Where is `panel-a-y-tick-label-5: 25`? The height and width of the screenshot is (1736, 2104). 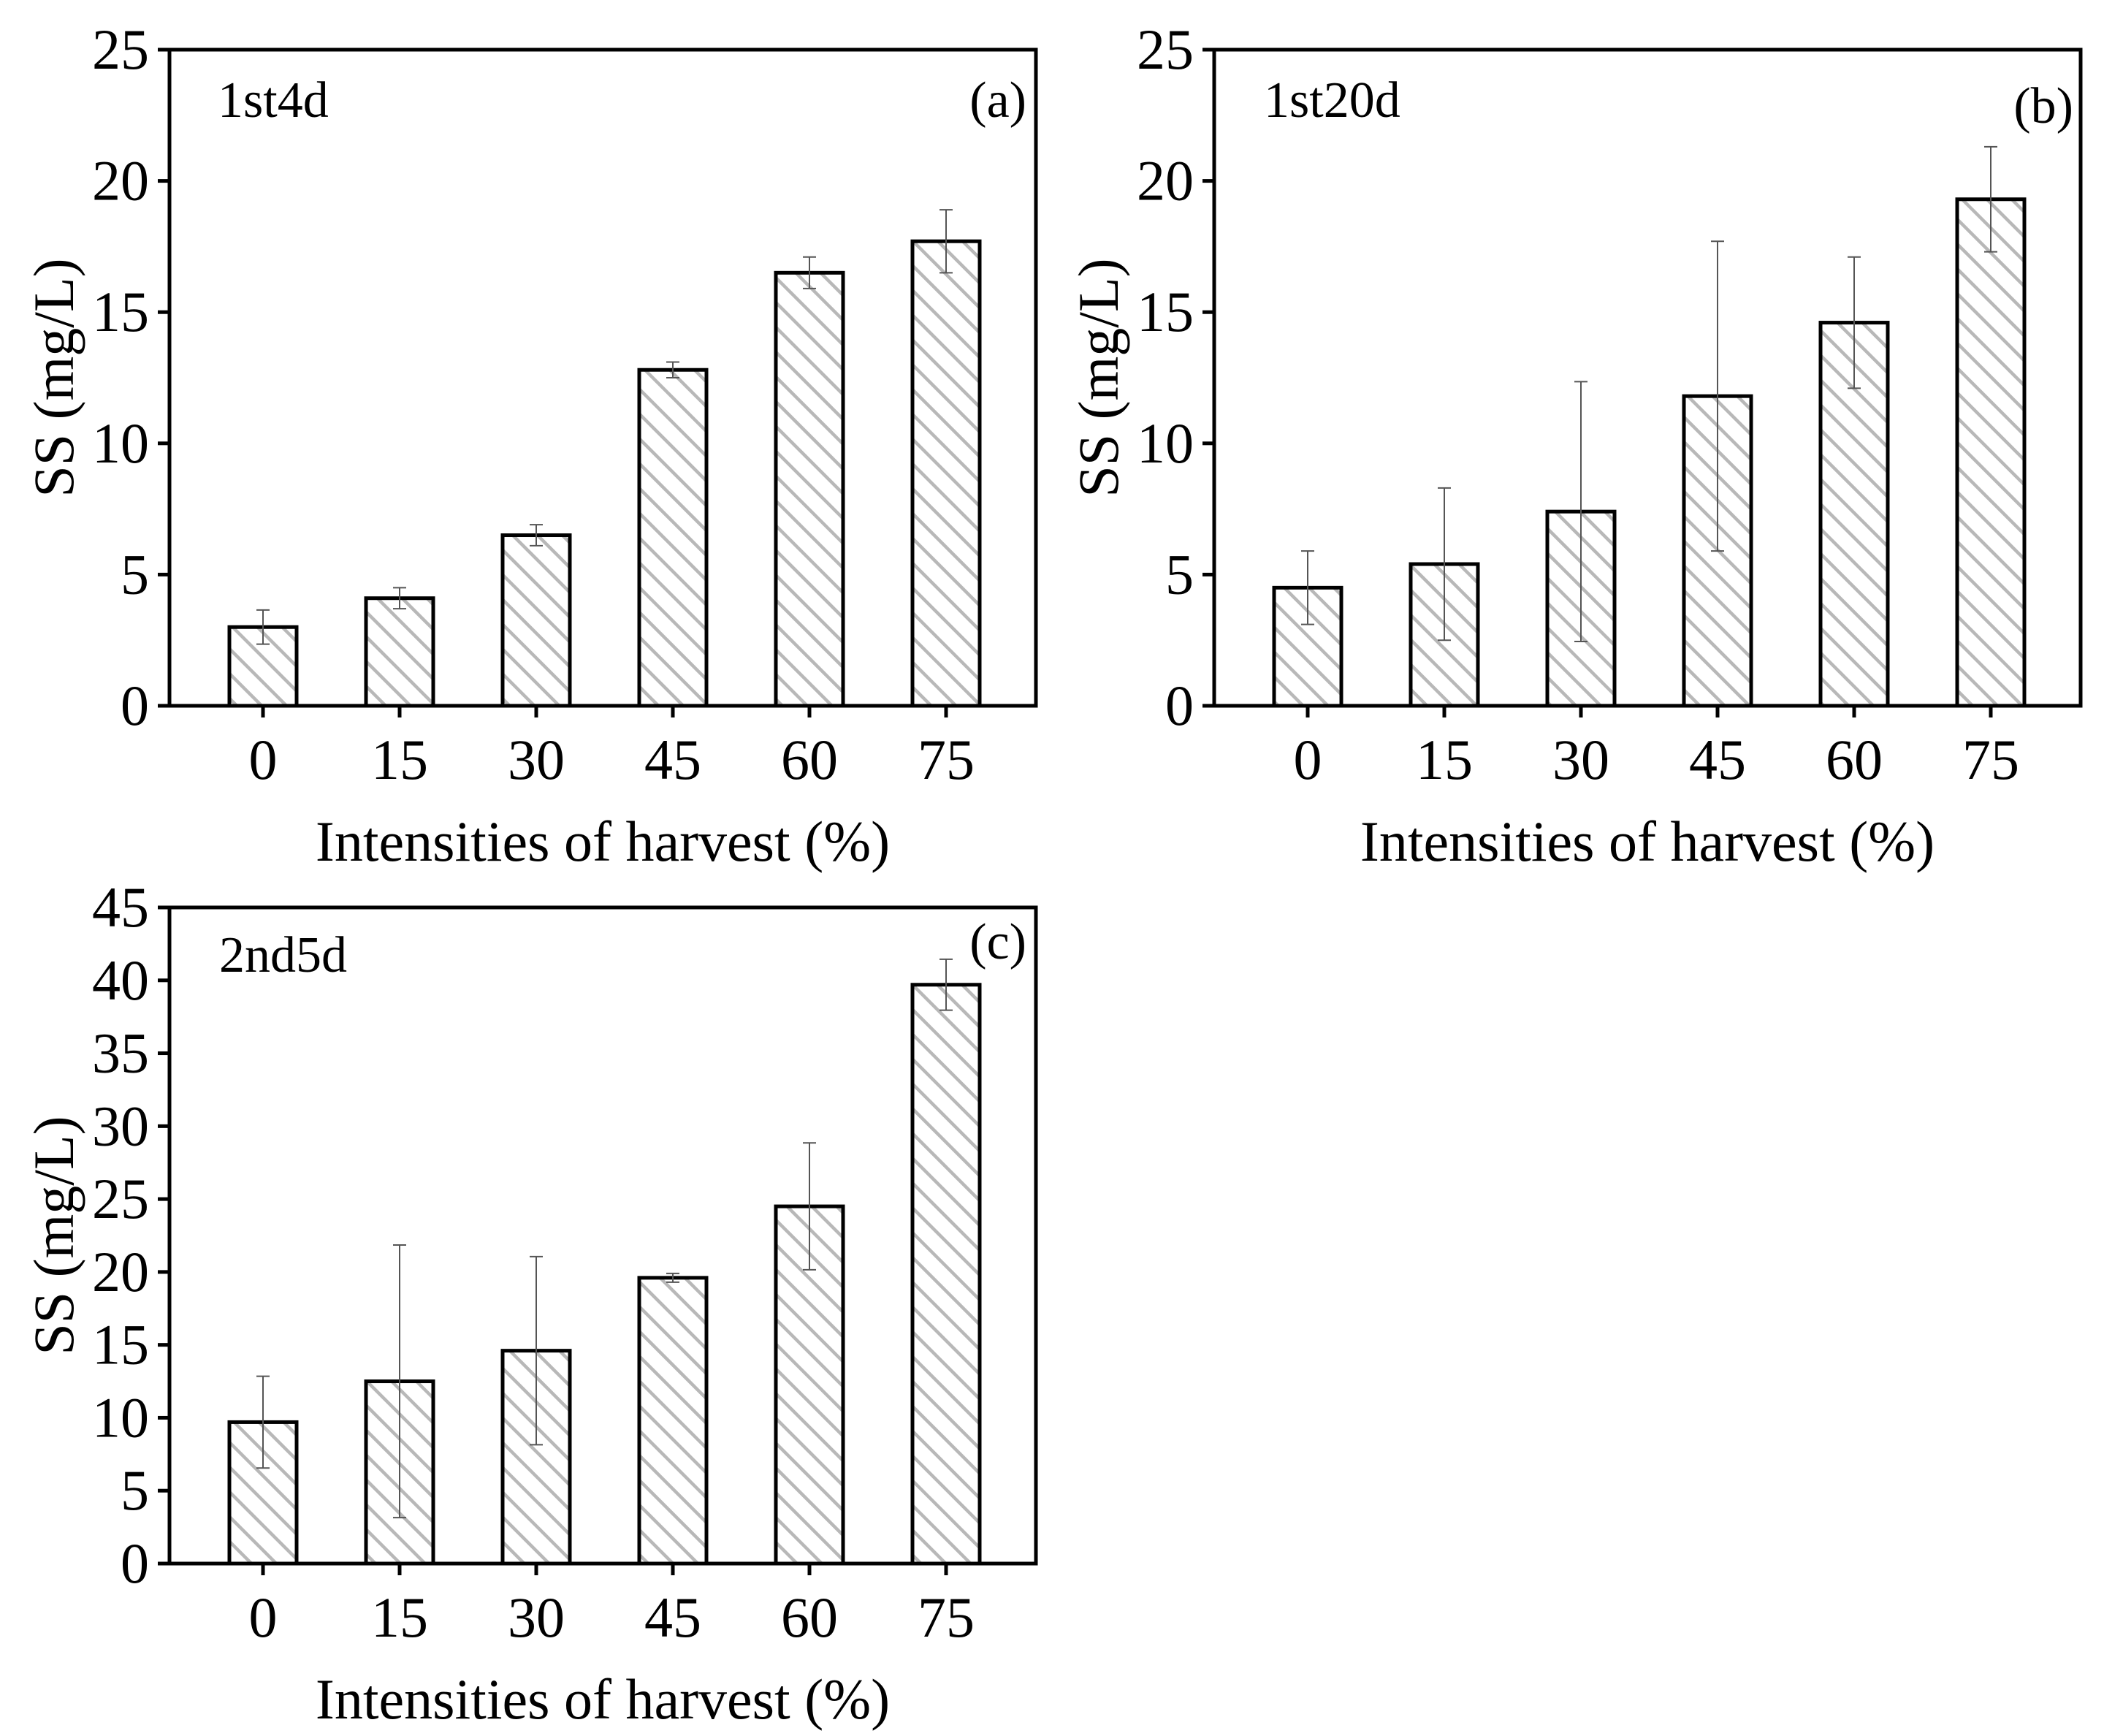
panel-a-y-tick-label-5: 25 is located at coordinates (120, 49).